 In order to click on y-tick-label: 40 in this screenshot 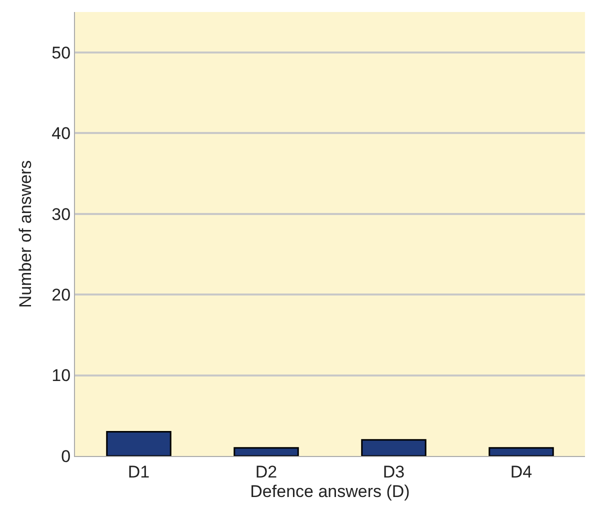, I will do `click(61, 134)`.